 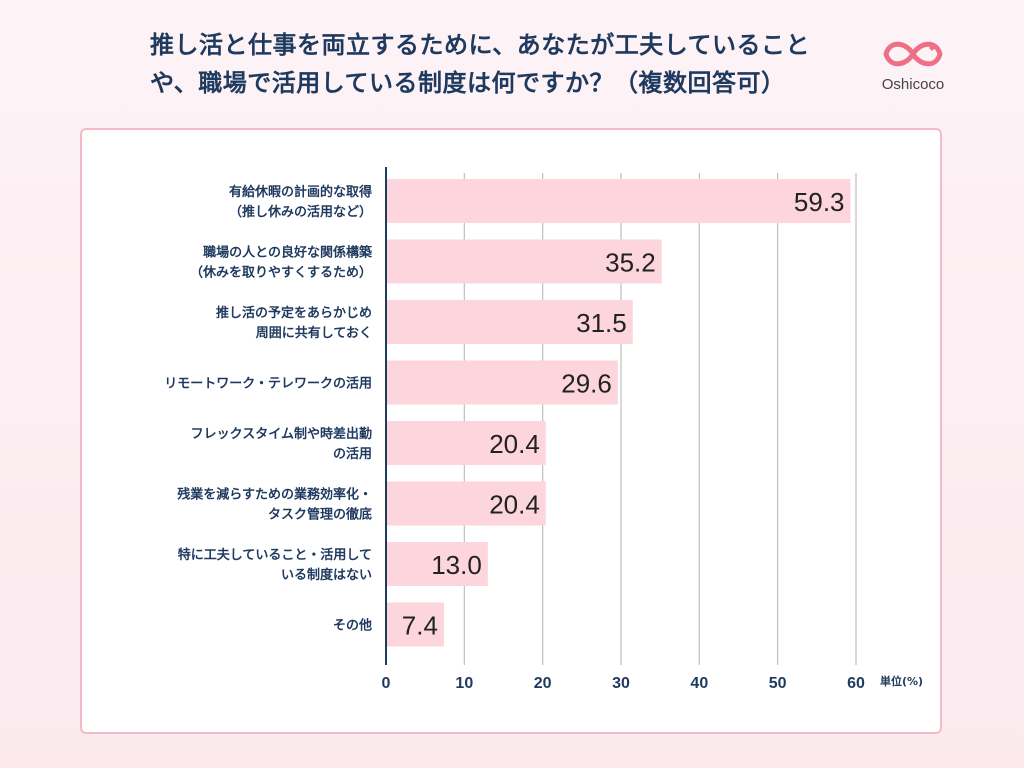 I want to click on data-label: 31.5, so click(x=601, y=323).